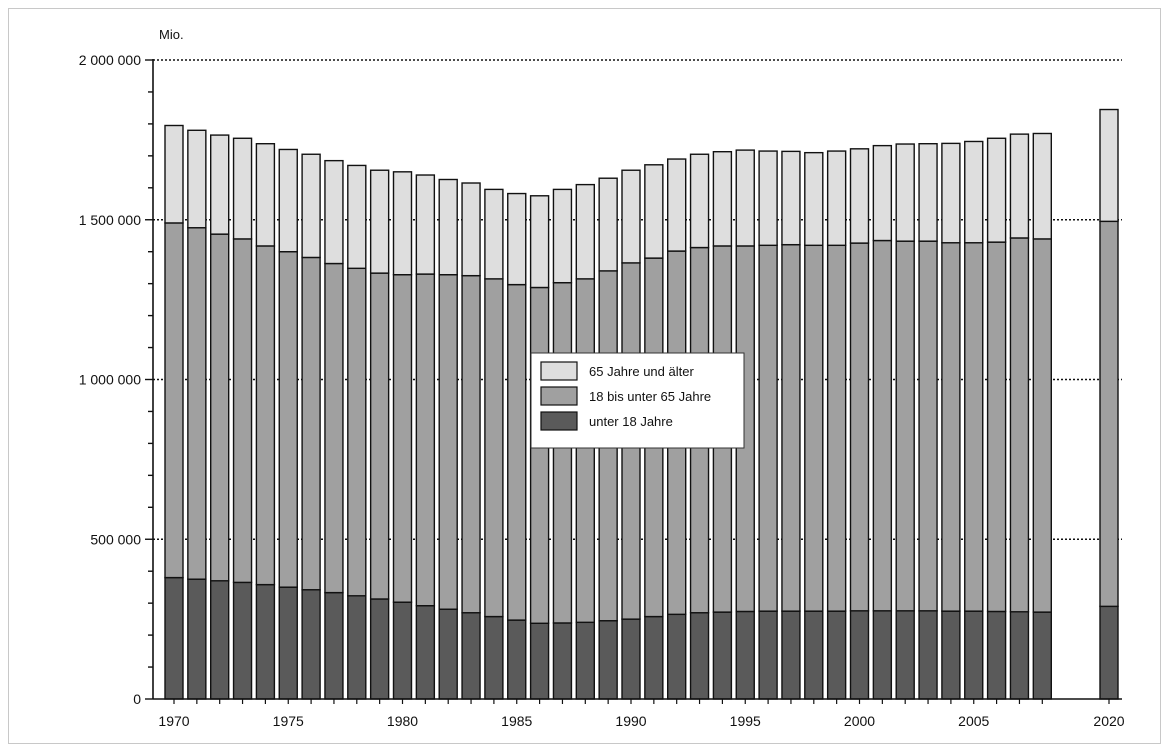 This screenshot has width=1173, height=747. What do you see at coordinates (288, 721) in the screenshot?
I see `x-tick-label: 1975` at bounding box center [288, 721].